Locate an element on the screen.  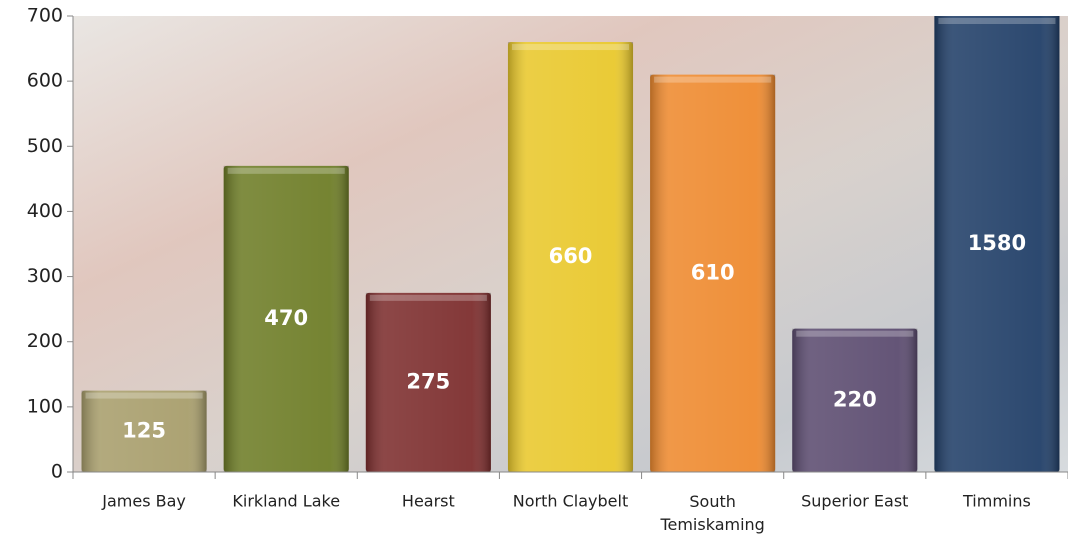
y-tick-label: 500 is located at coordinates (45, 146).